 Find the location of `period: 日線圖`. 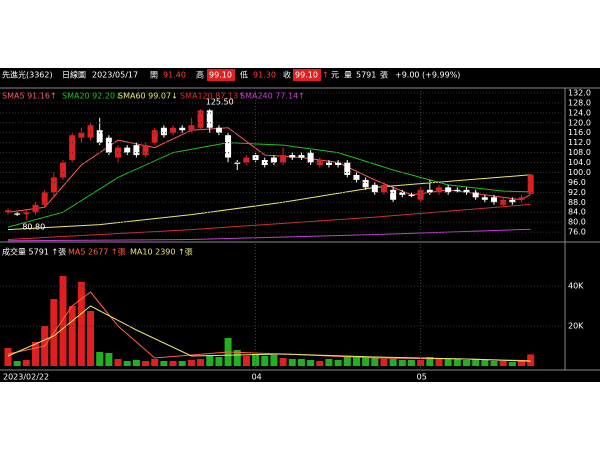

period: 日線圖 is located at coordinates (74, 75).